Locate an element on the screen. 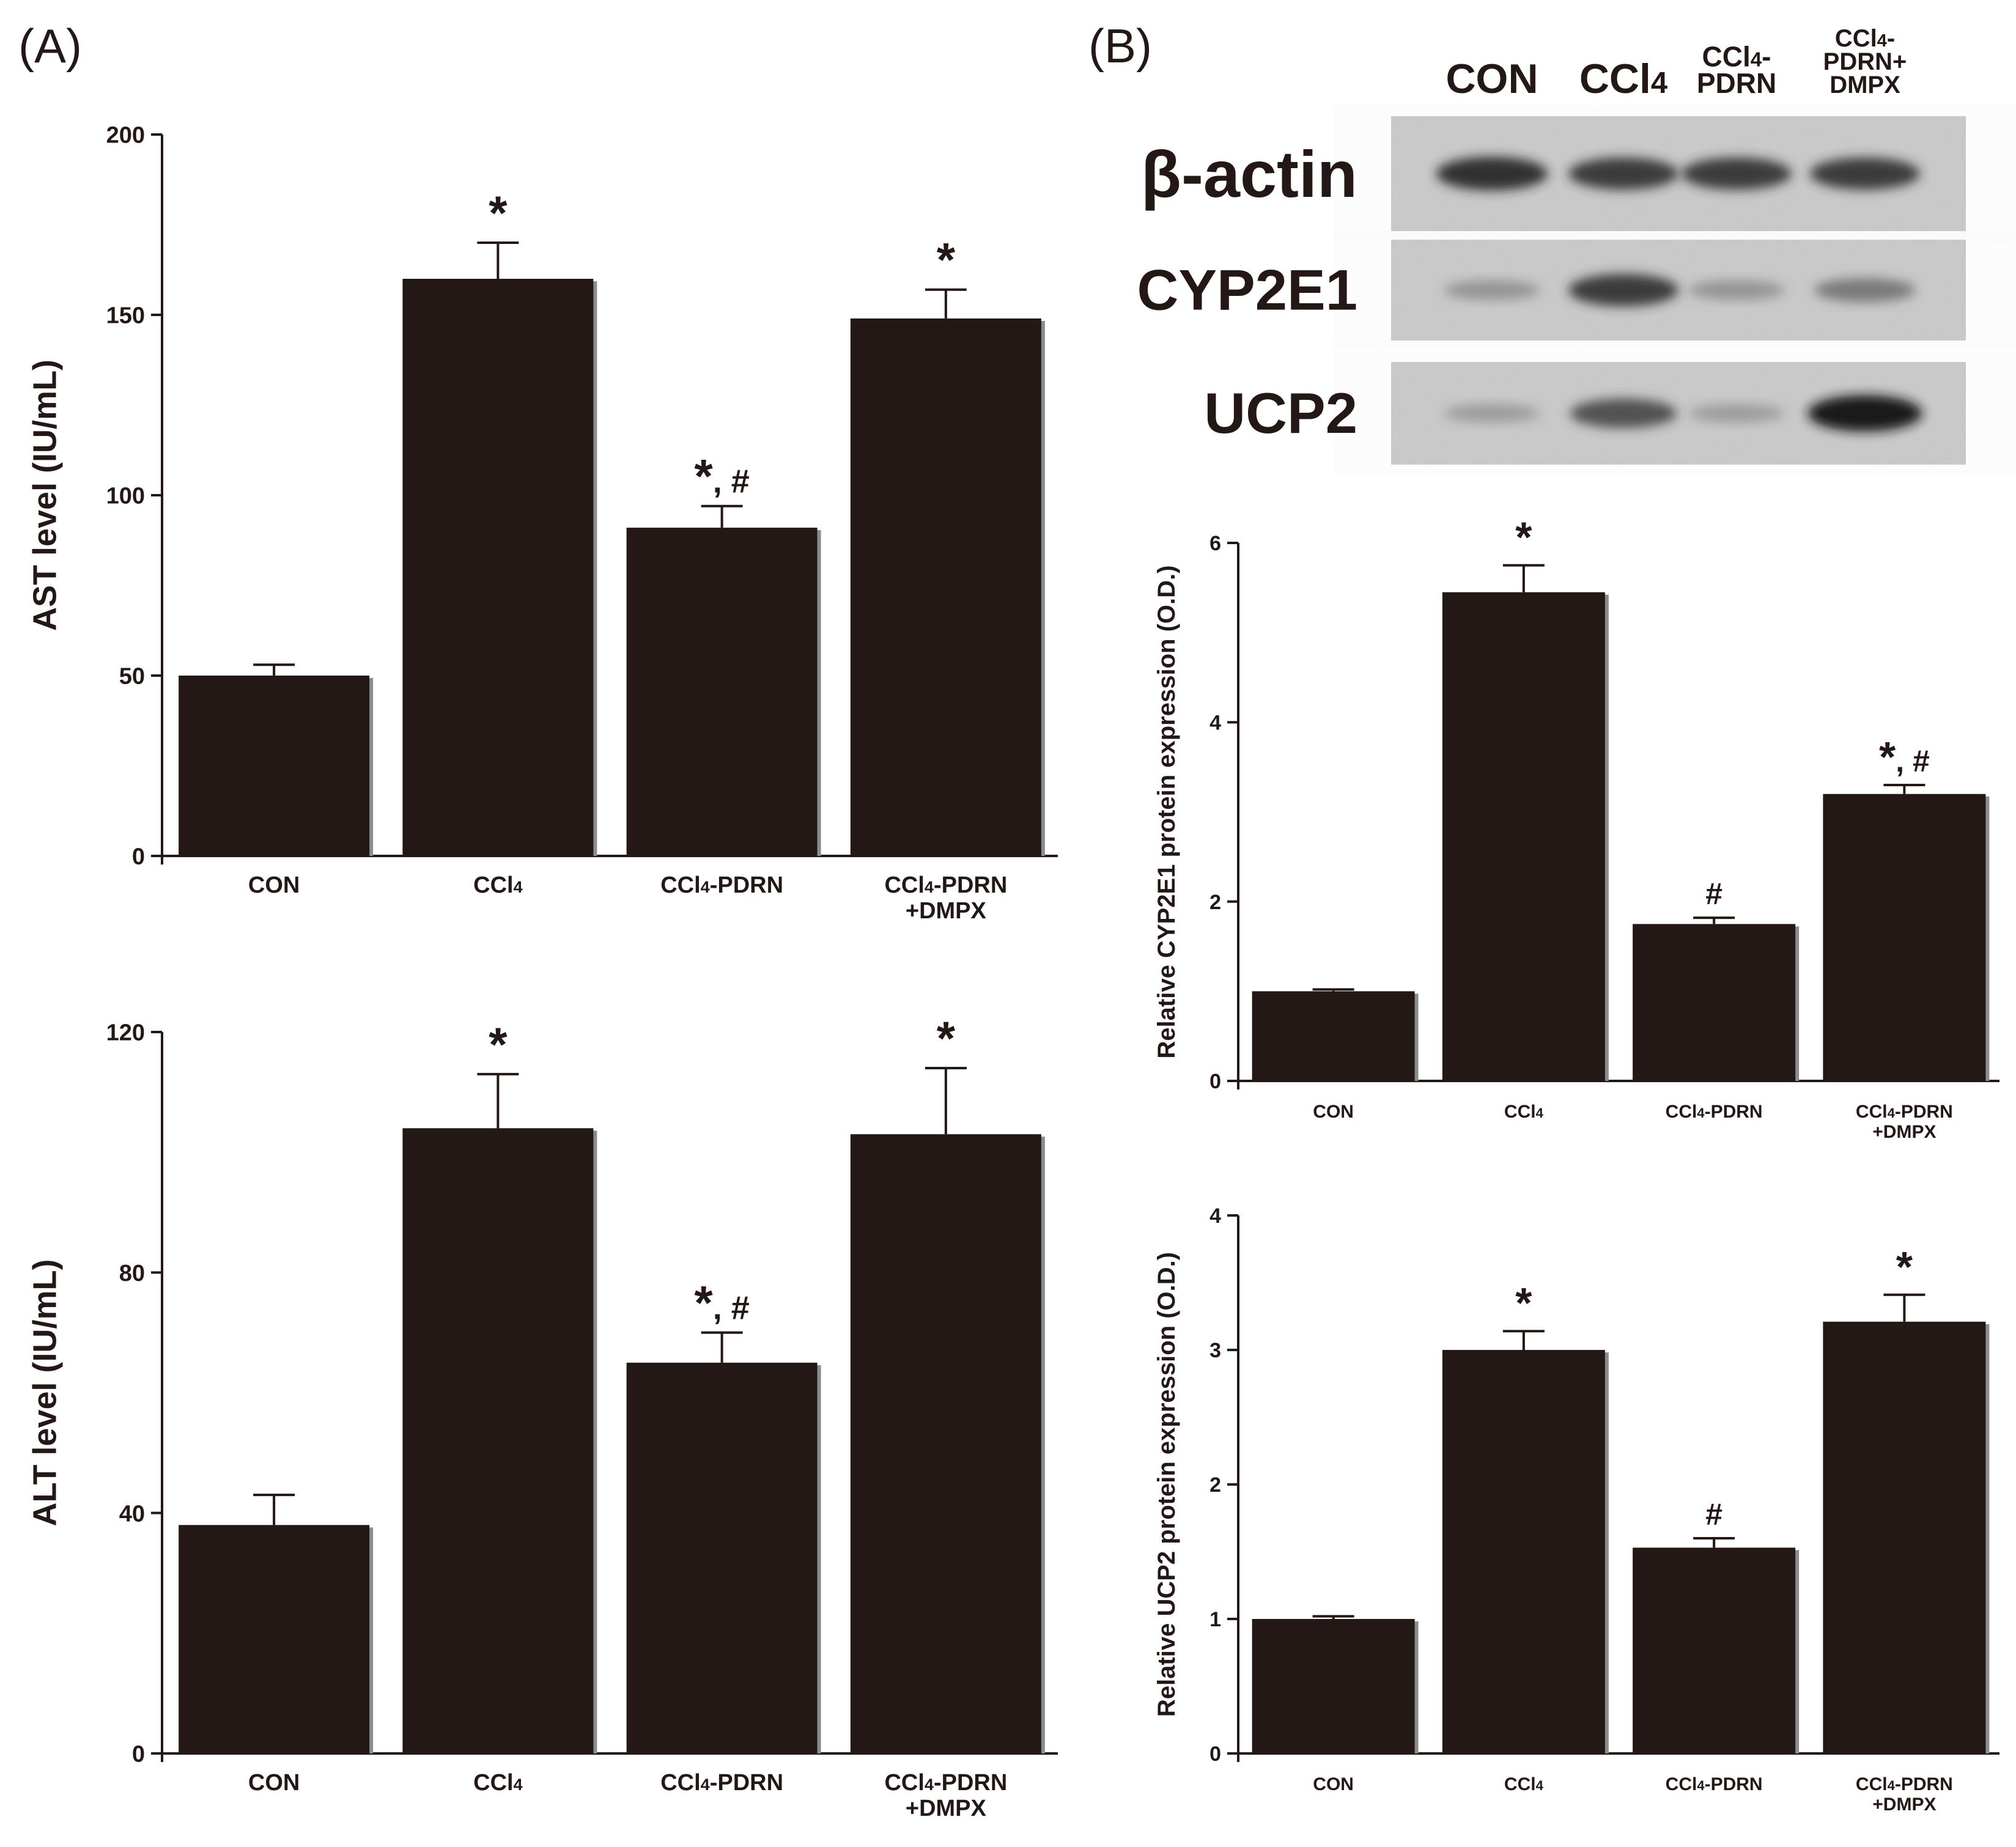 The image size is (2016, 1847). blot-lane-label-2: CCl4 is located at coordinates (1623, 79).